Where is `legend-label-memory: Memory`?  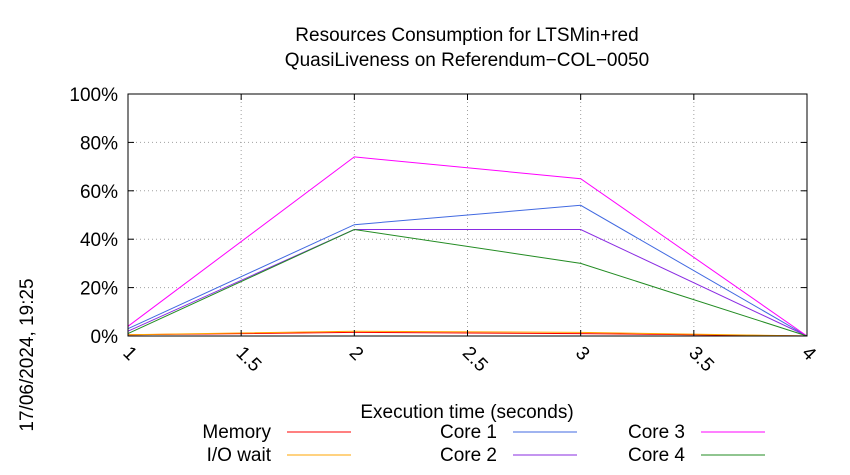 legend-label-memory: Memory is located at coordinates (236, 432).